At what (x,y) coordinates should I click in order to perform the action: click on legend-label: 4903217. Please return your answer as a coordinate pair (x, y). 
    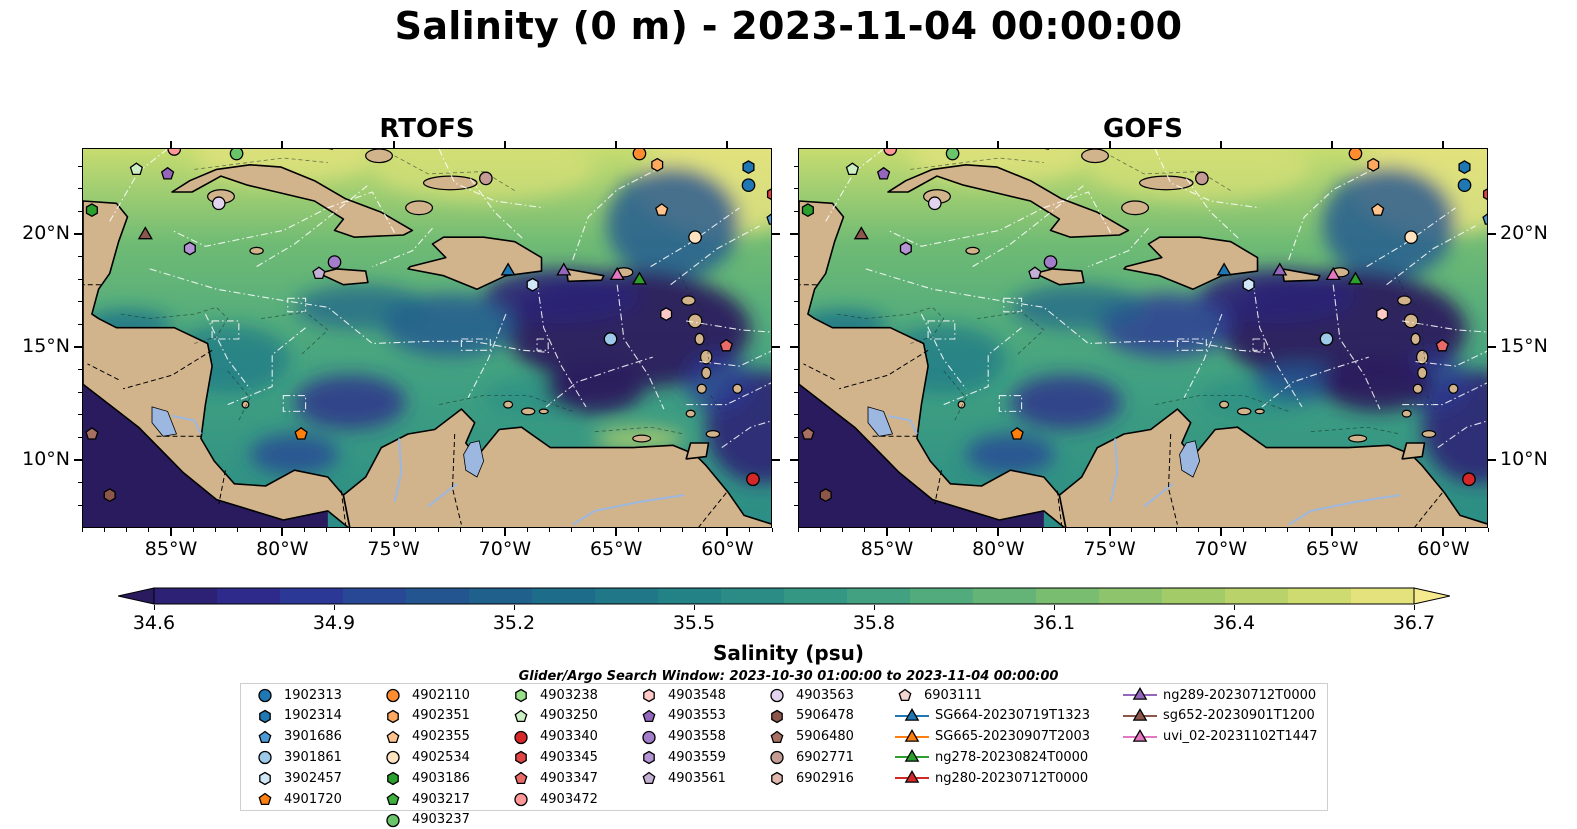
    Looking at the image, I should click on (441, 799).